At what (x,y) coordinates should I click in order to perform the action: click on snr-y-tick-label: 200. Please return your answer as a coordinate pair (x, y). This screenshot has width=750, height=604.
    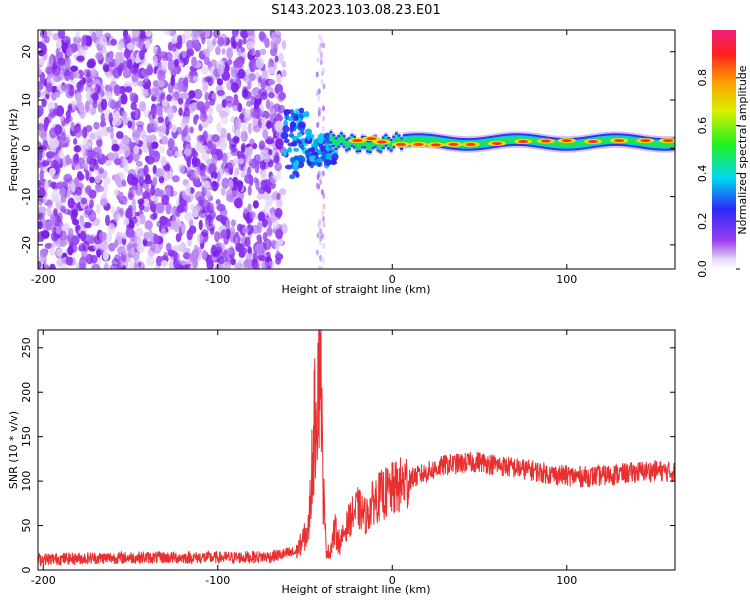
    Looking at the image, I should click on (26, 392).